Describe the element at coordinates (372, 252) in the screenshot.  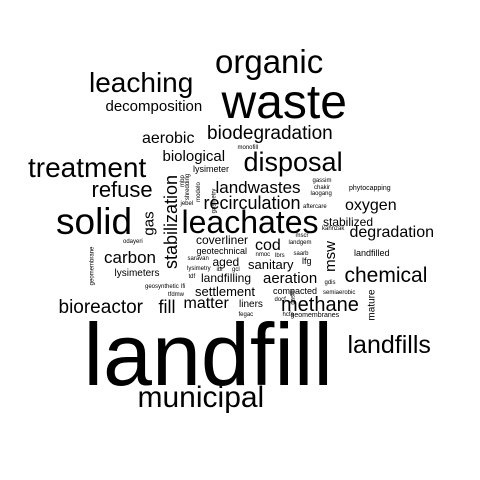
I see `word-landfilled: landfilled` at that location.